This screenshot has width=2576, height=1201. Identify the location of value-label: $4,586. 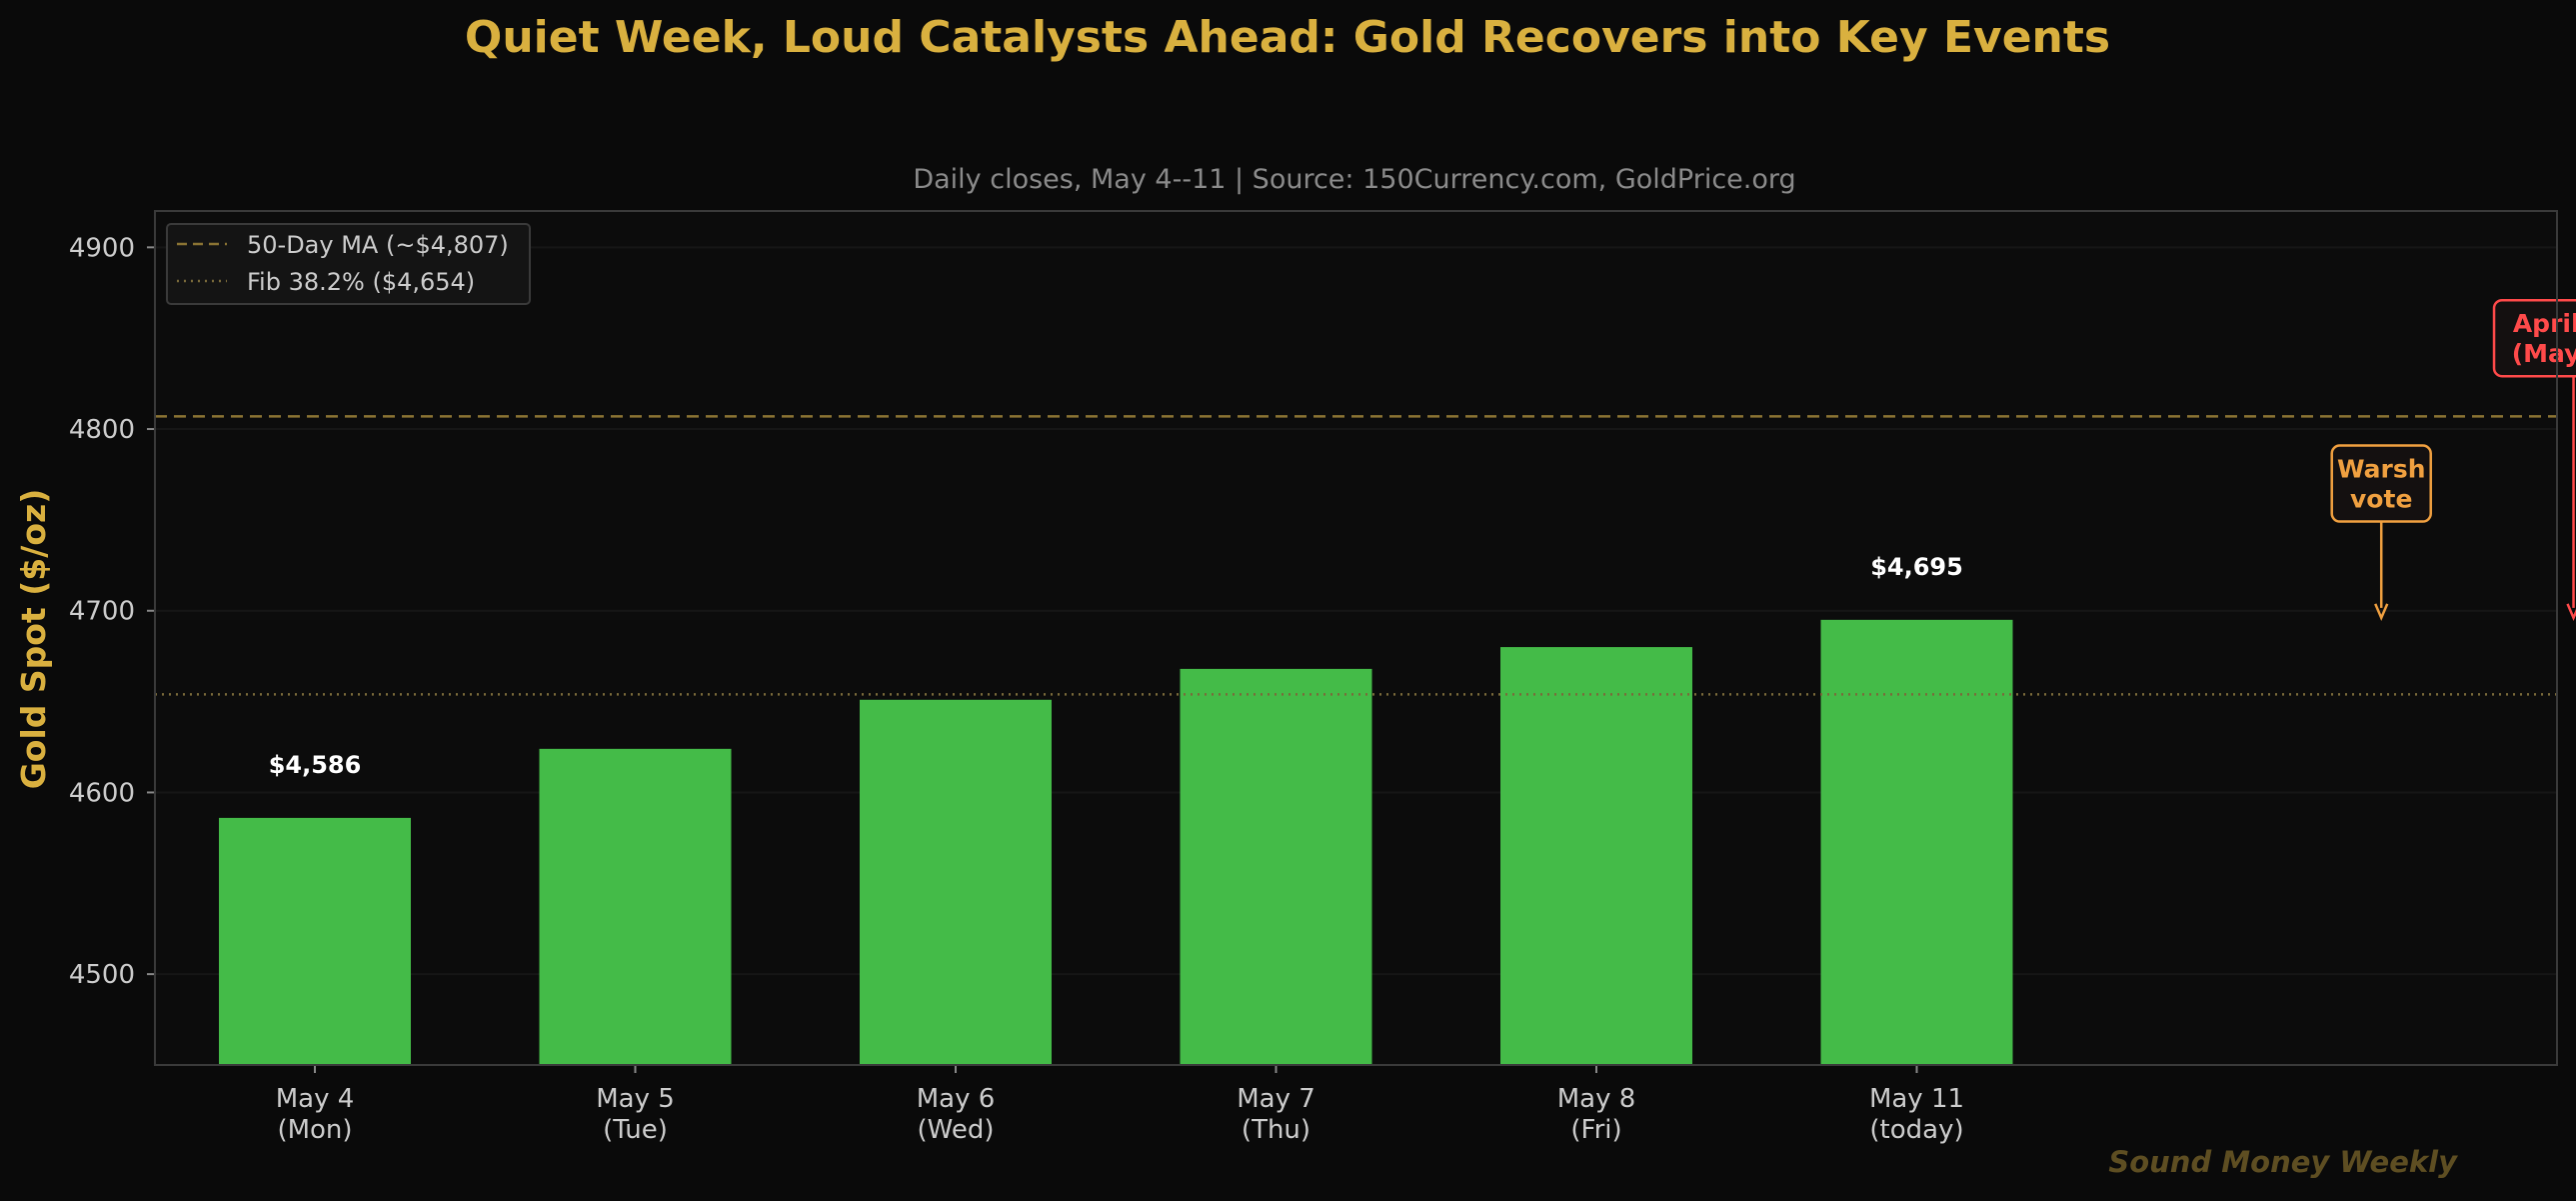
(315, 765).